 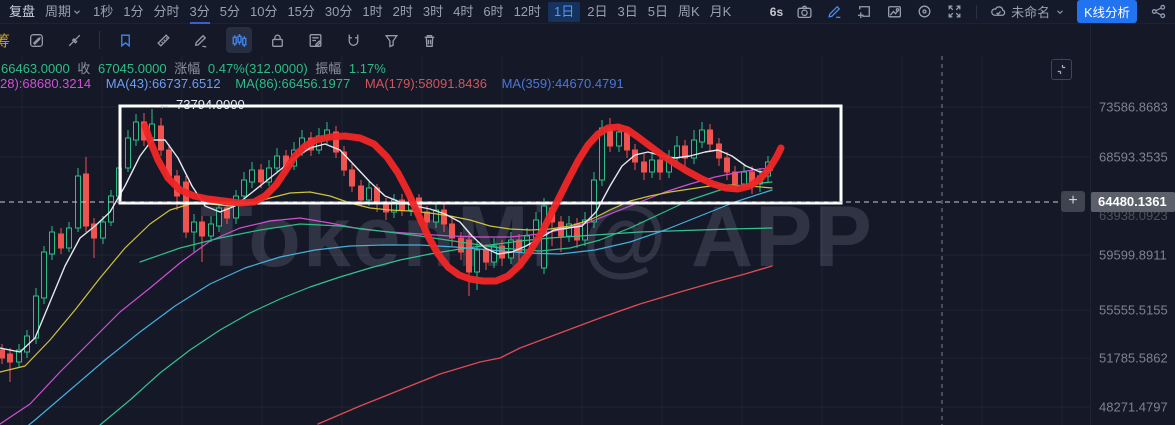 What do you see at coordinates (277, 40) in the screenshot?
I see `lock-icon` at bounding box center [277, 40].